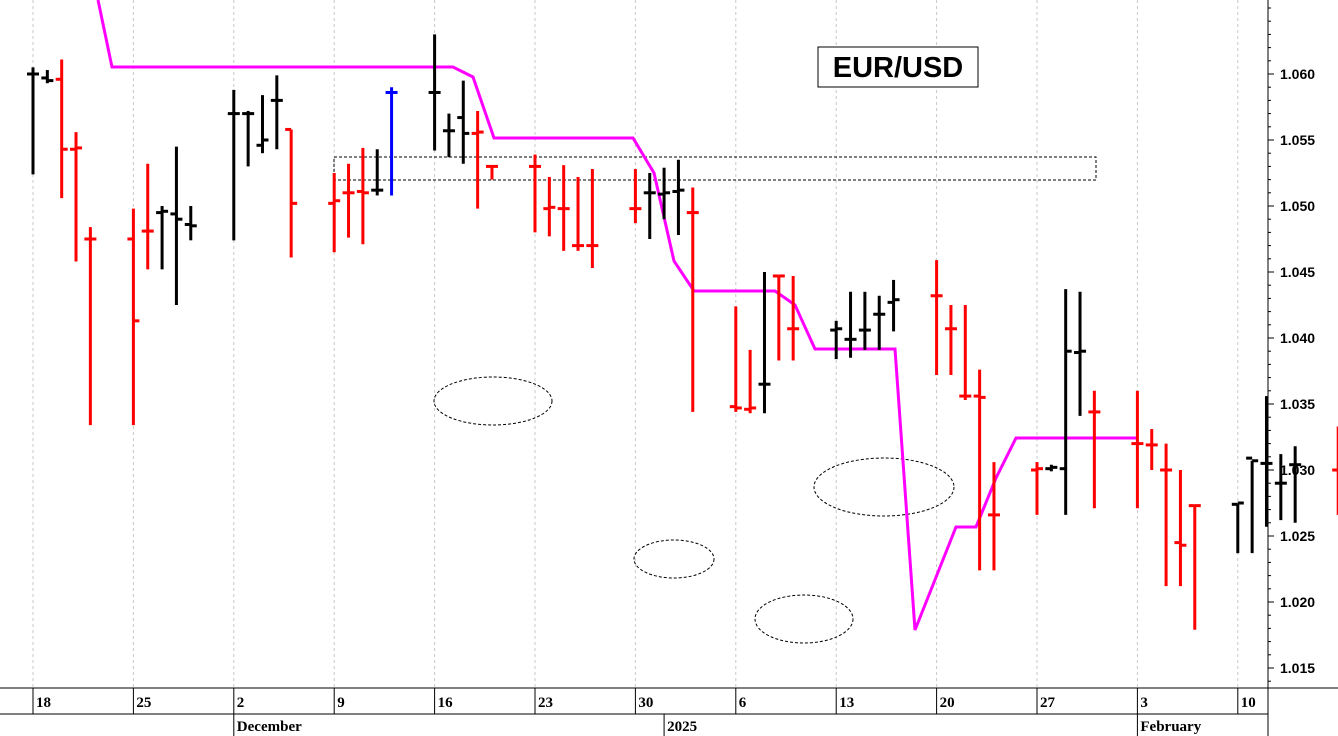  Describe the element at coordinates (1248, 703) in the screenshot. I see `x-tick-label-12: 10` at that location.